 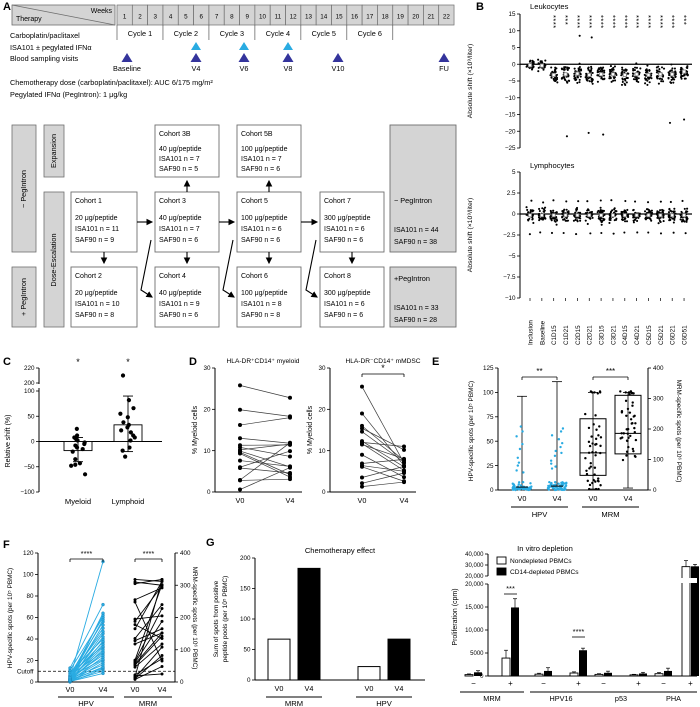 I want to click on svg-text: C4D15, so click(x=625, y=335).